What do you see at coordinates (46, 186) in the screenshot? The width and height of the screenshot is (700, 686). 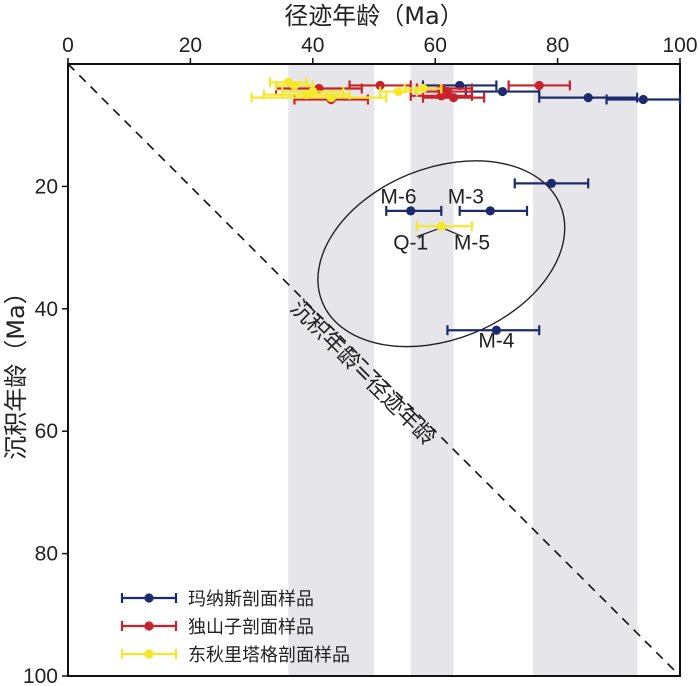 I see `y-tick-label: 20` at bounding box center [46, 186].